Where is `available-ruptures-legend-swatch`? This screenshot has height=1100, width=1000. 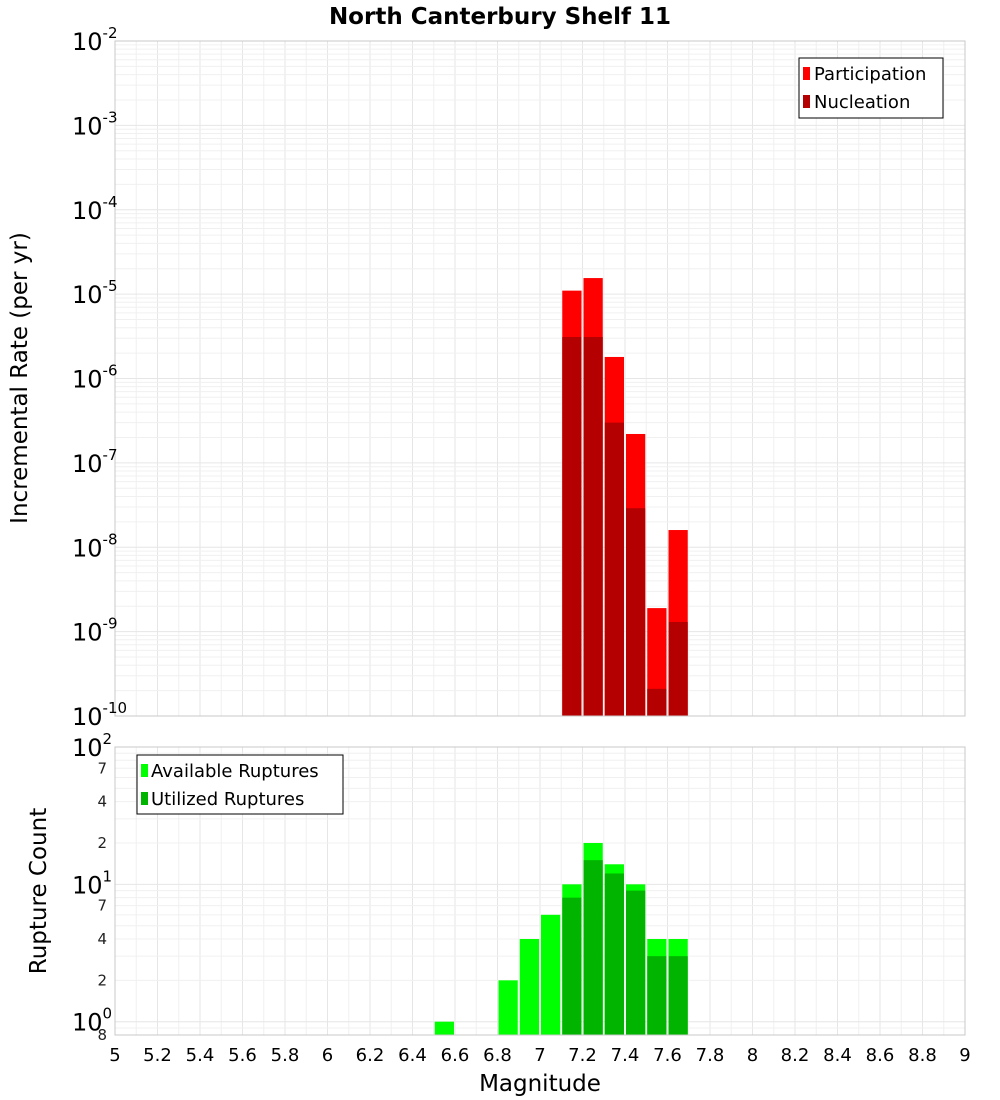
available-ruptures-legend-swatch is located at coordinates (144, 770).